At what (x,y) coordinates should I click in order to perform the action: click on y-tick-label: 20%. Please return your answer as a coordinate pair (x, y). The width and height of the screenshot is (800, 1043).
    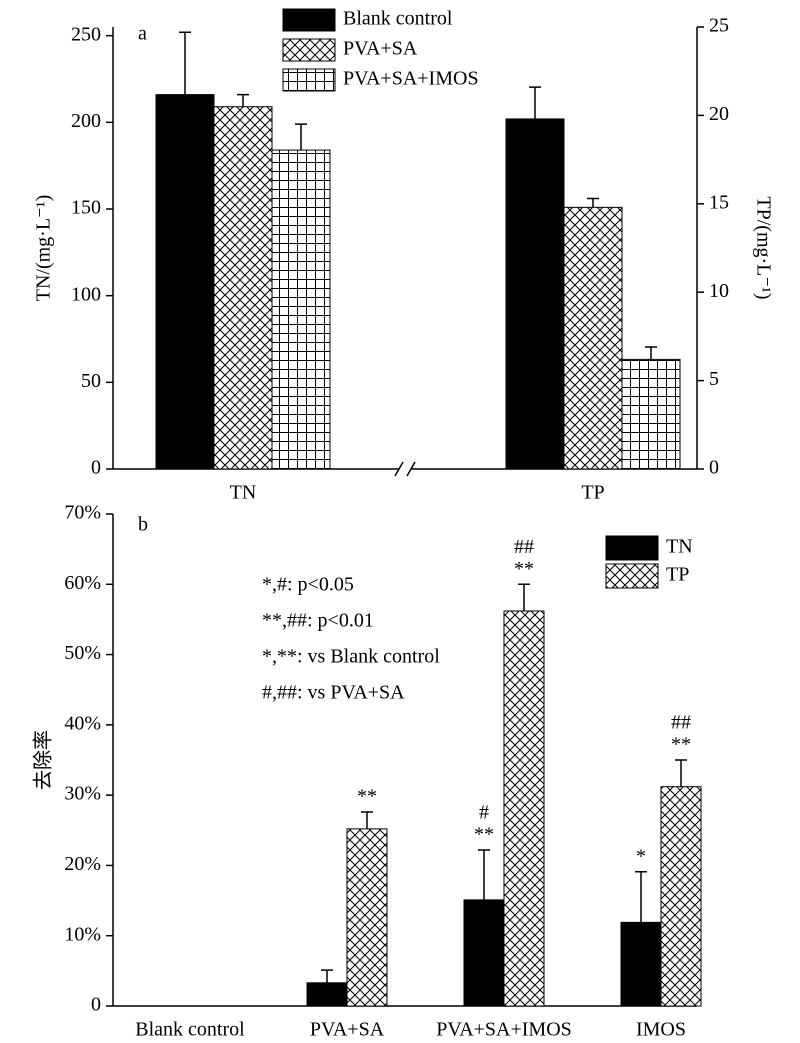
    Looking at the image, I should click on (82, 864).